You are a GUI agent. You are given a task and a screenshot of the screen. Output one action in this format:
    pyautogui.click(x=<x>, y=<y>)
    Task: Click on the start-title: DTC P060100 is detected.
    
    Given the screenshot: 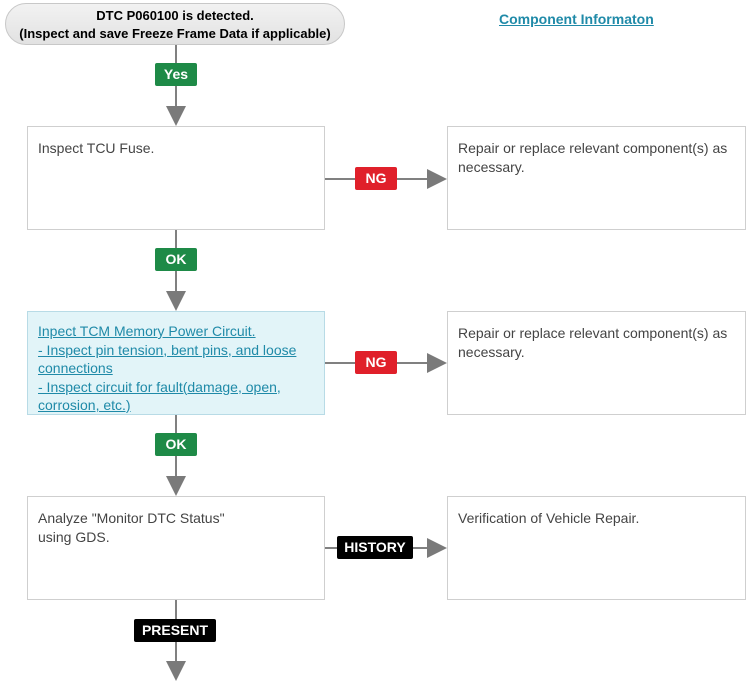 What is the action you would take?
    pyautogui.click(x=175, y=15)
    